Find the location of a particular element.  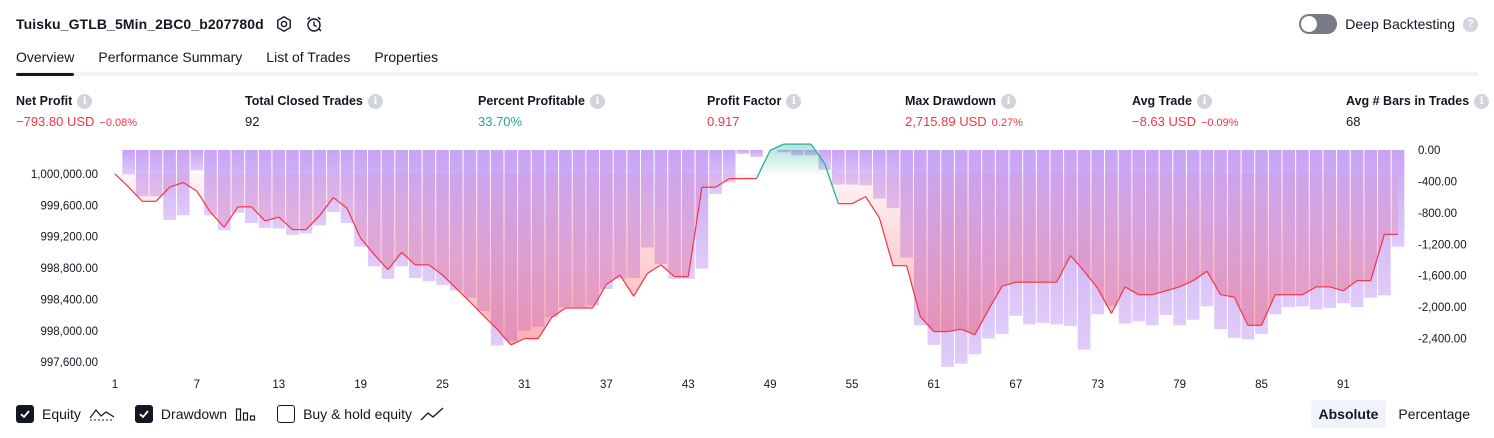

help-question-icon: ? is located at coordinates (1470, 24).